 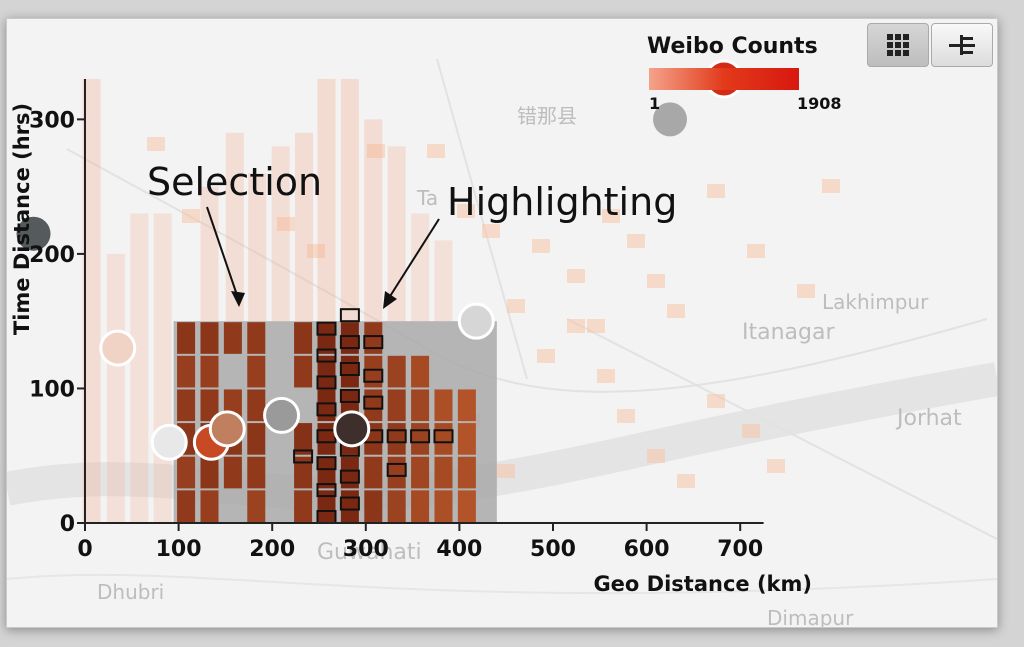 I want to click on highlighting-annotation: Highlighting, so click(x=562, y=202).